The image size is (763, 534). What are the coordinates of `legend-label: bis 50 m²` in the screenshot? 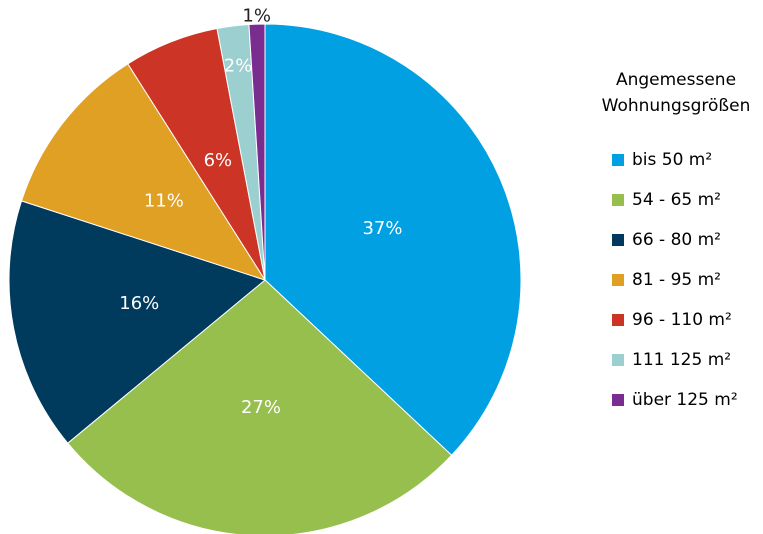 It's located at (672, 160).